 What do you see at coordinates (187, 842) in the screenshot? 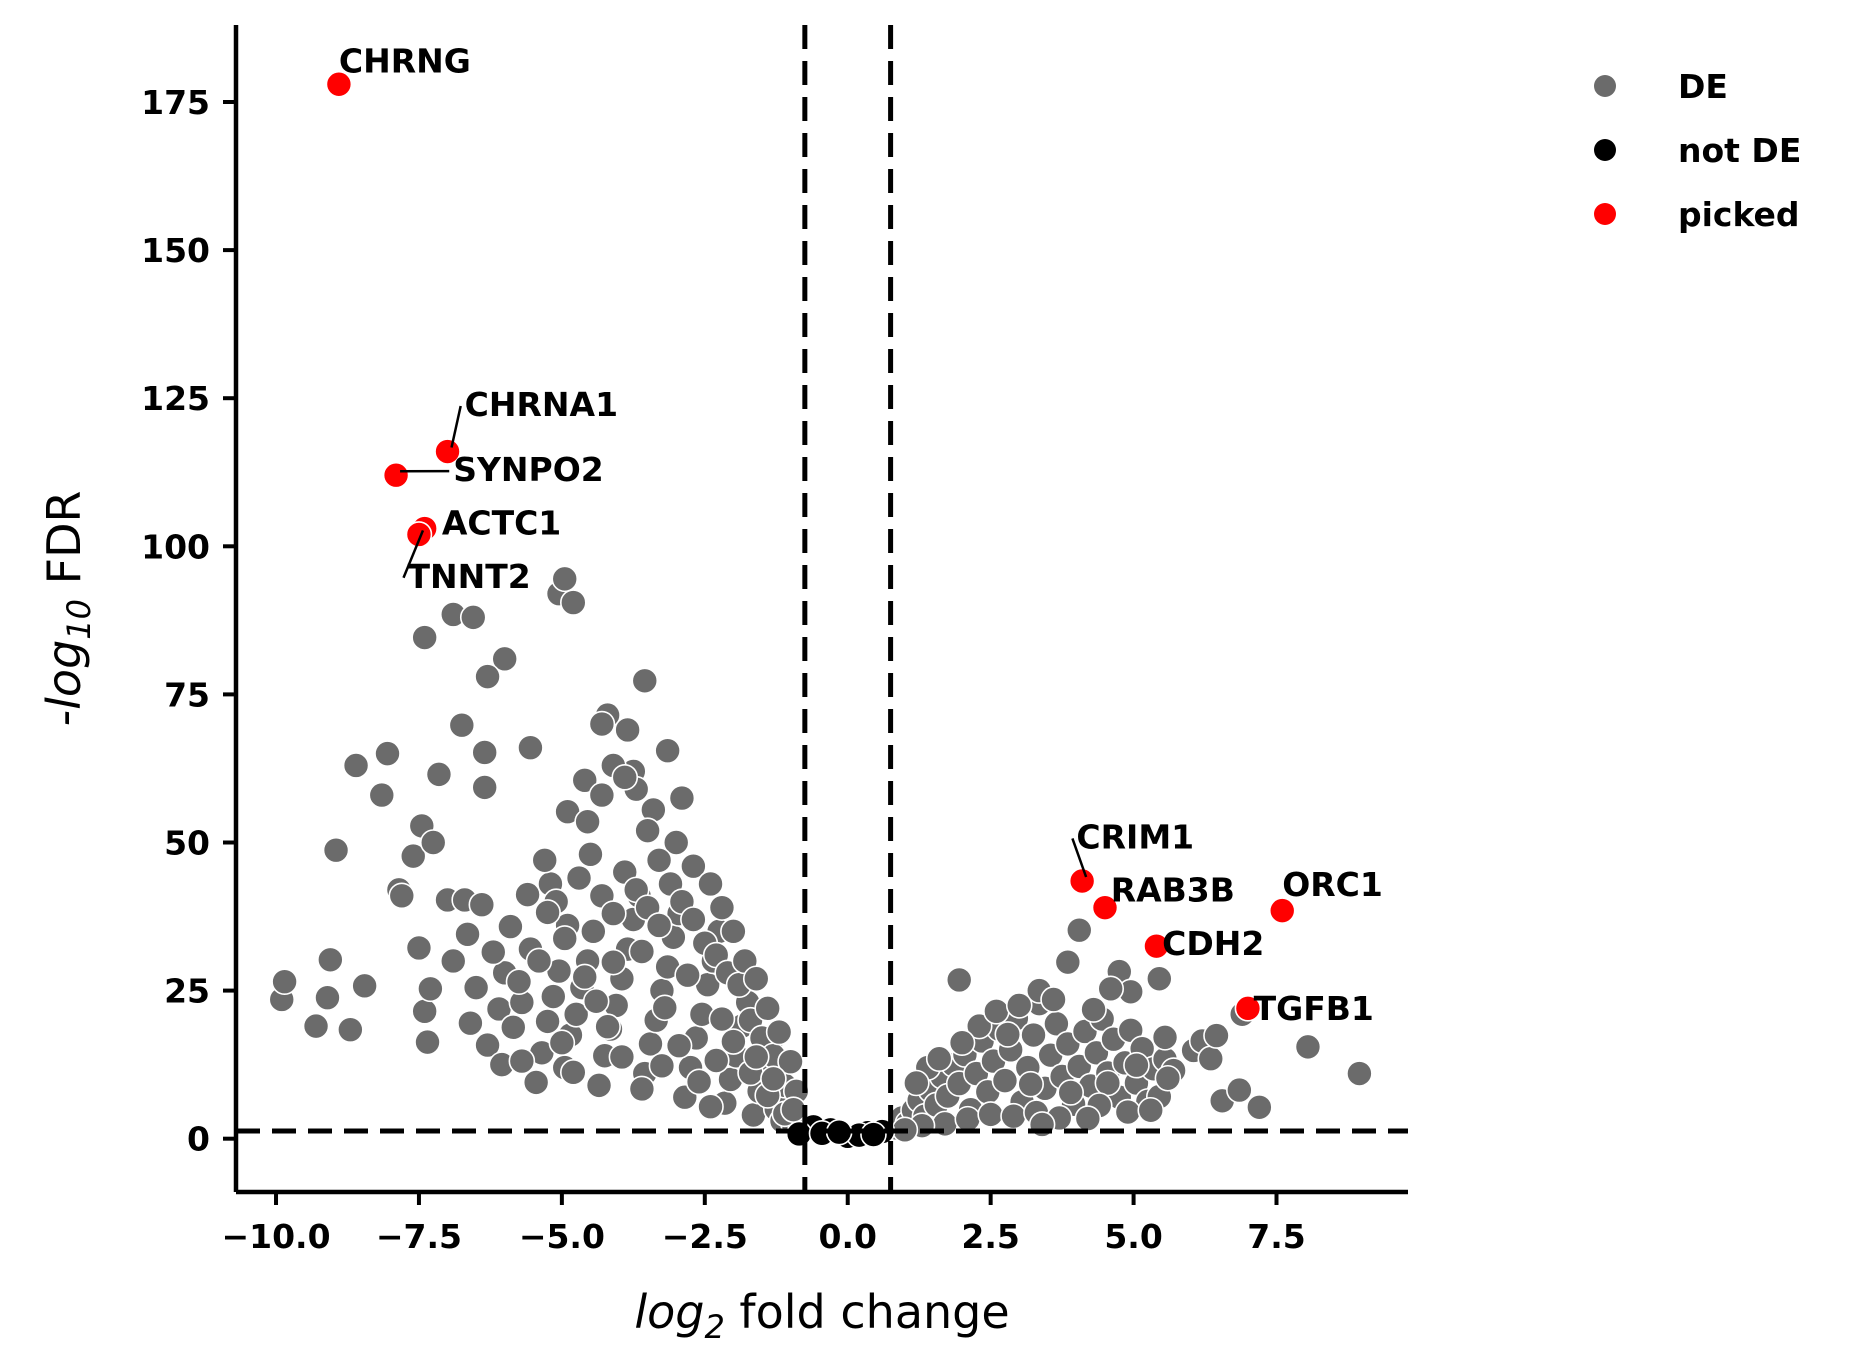
I see `y-tick-label: 50` at bounding box center [187, 842].